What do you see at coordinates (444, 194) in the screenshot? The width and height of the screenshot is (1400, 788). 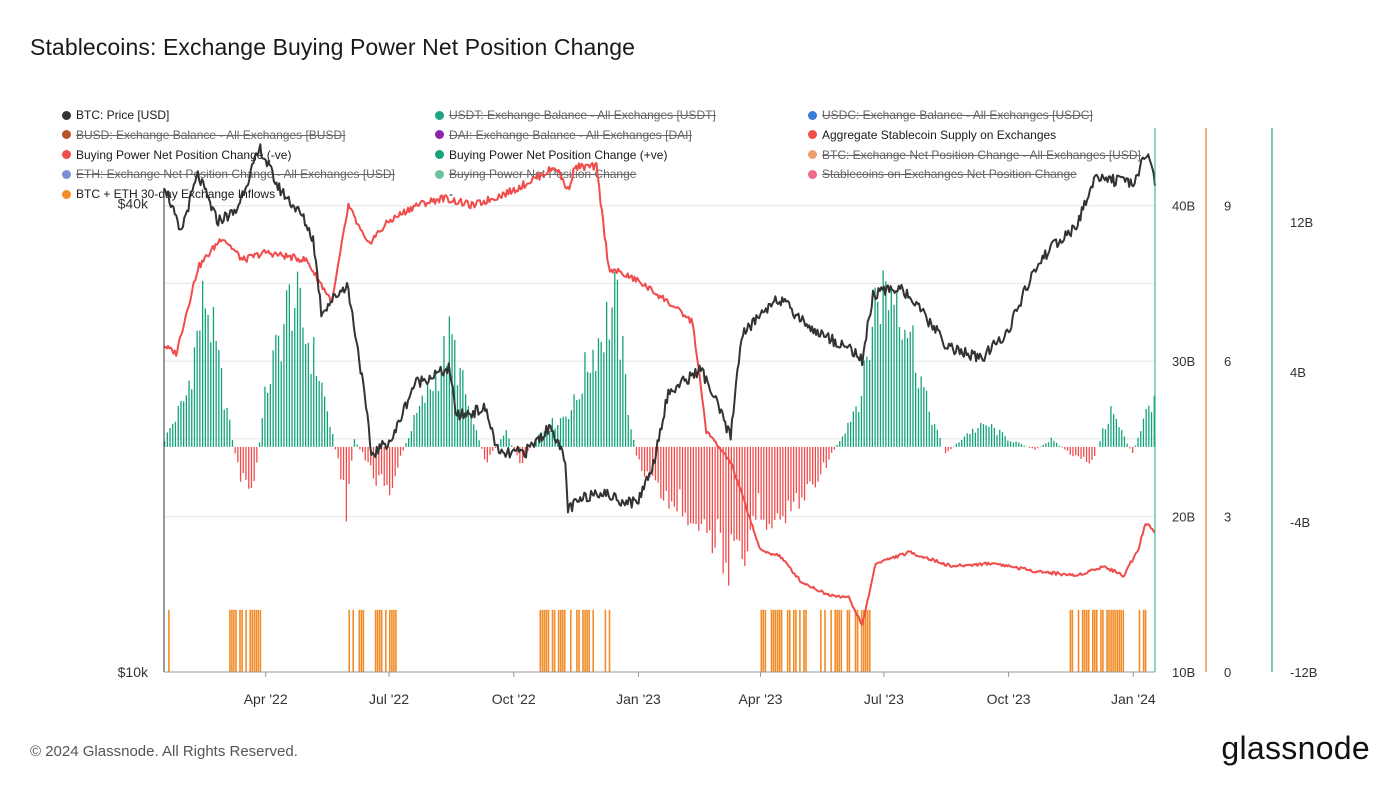 I see `legend-item: -` at bounding box center [444, 194].